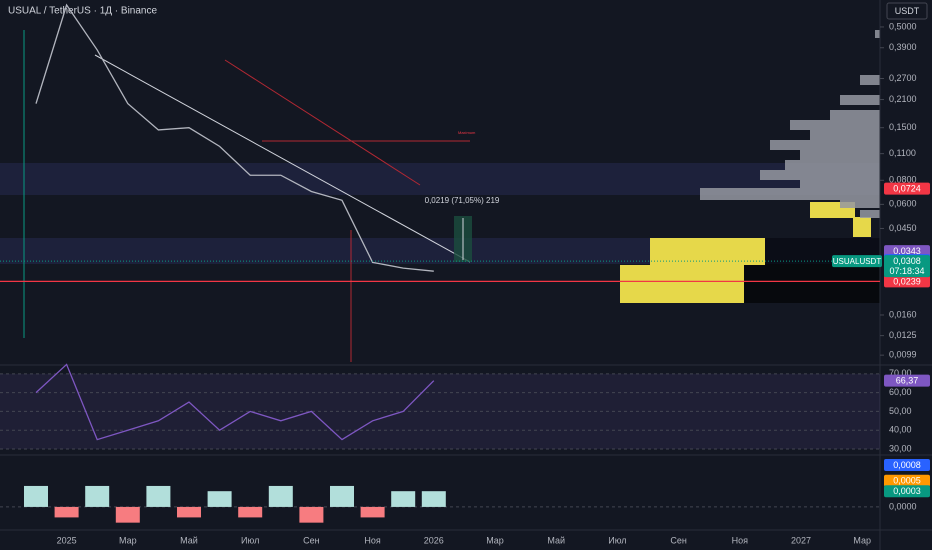  Describe the element at coordinates (900, 392) in the screenshot. I see `y-tick-label: 60,00` at that location.